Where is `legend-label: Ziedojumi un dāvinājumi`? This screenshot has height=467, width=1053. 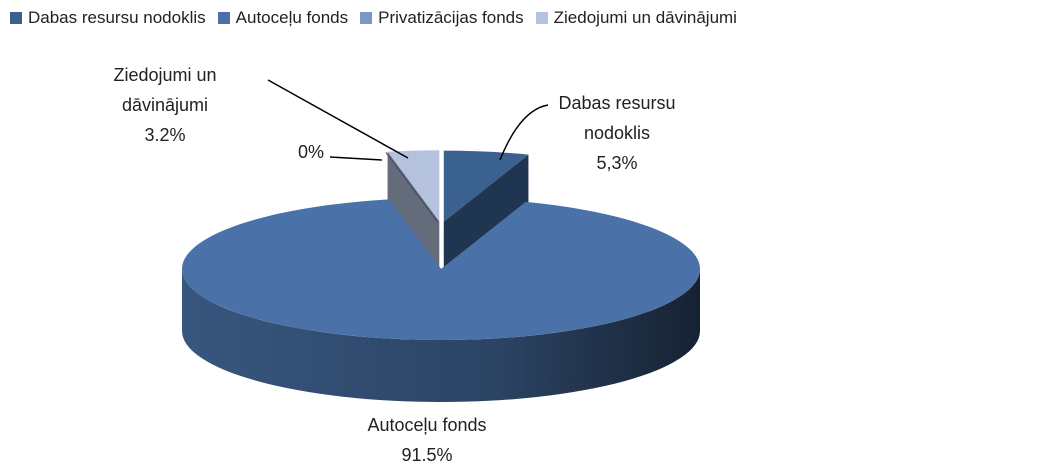 legend-label: Ziedojumi un dāvinājumi is located at coordinates (645, 17).